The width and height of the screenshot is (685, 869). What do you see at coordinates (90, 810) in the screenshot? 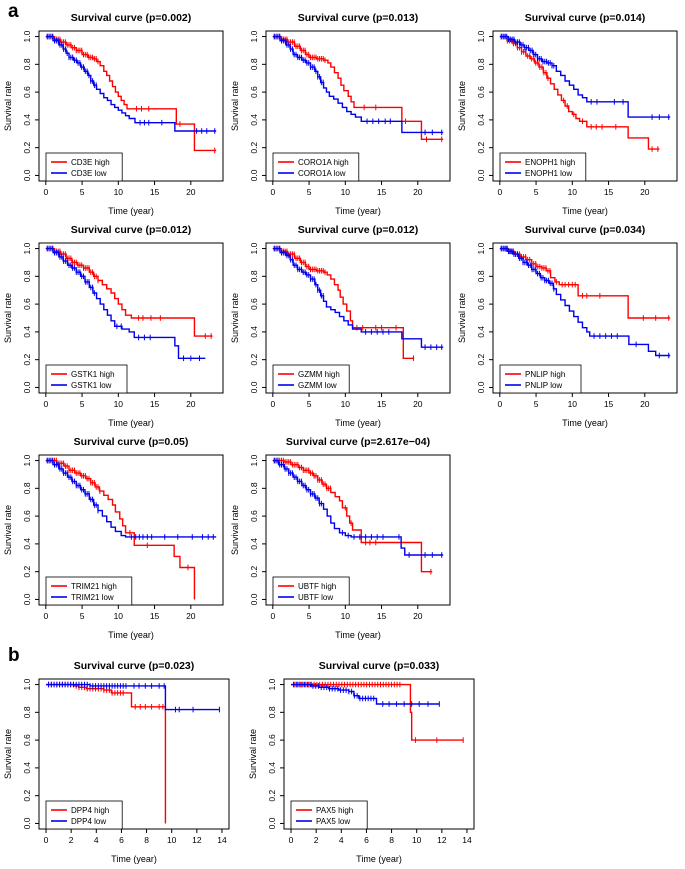
I see `legend-label-high: DPP4 high` at bounding box center [90, 810].